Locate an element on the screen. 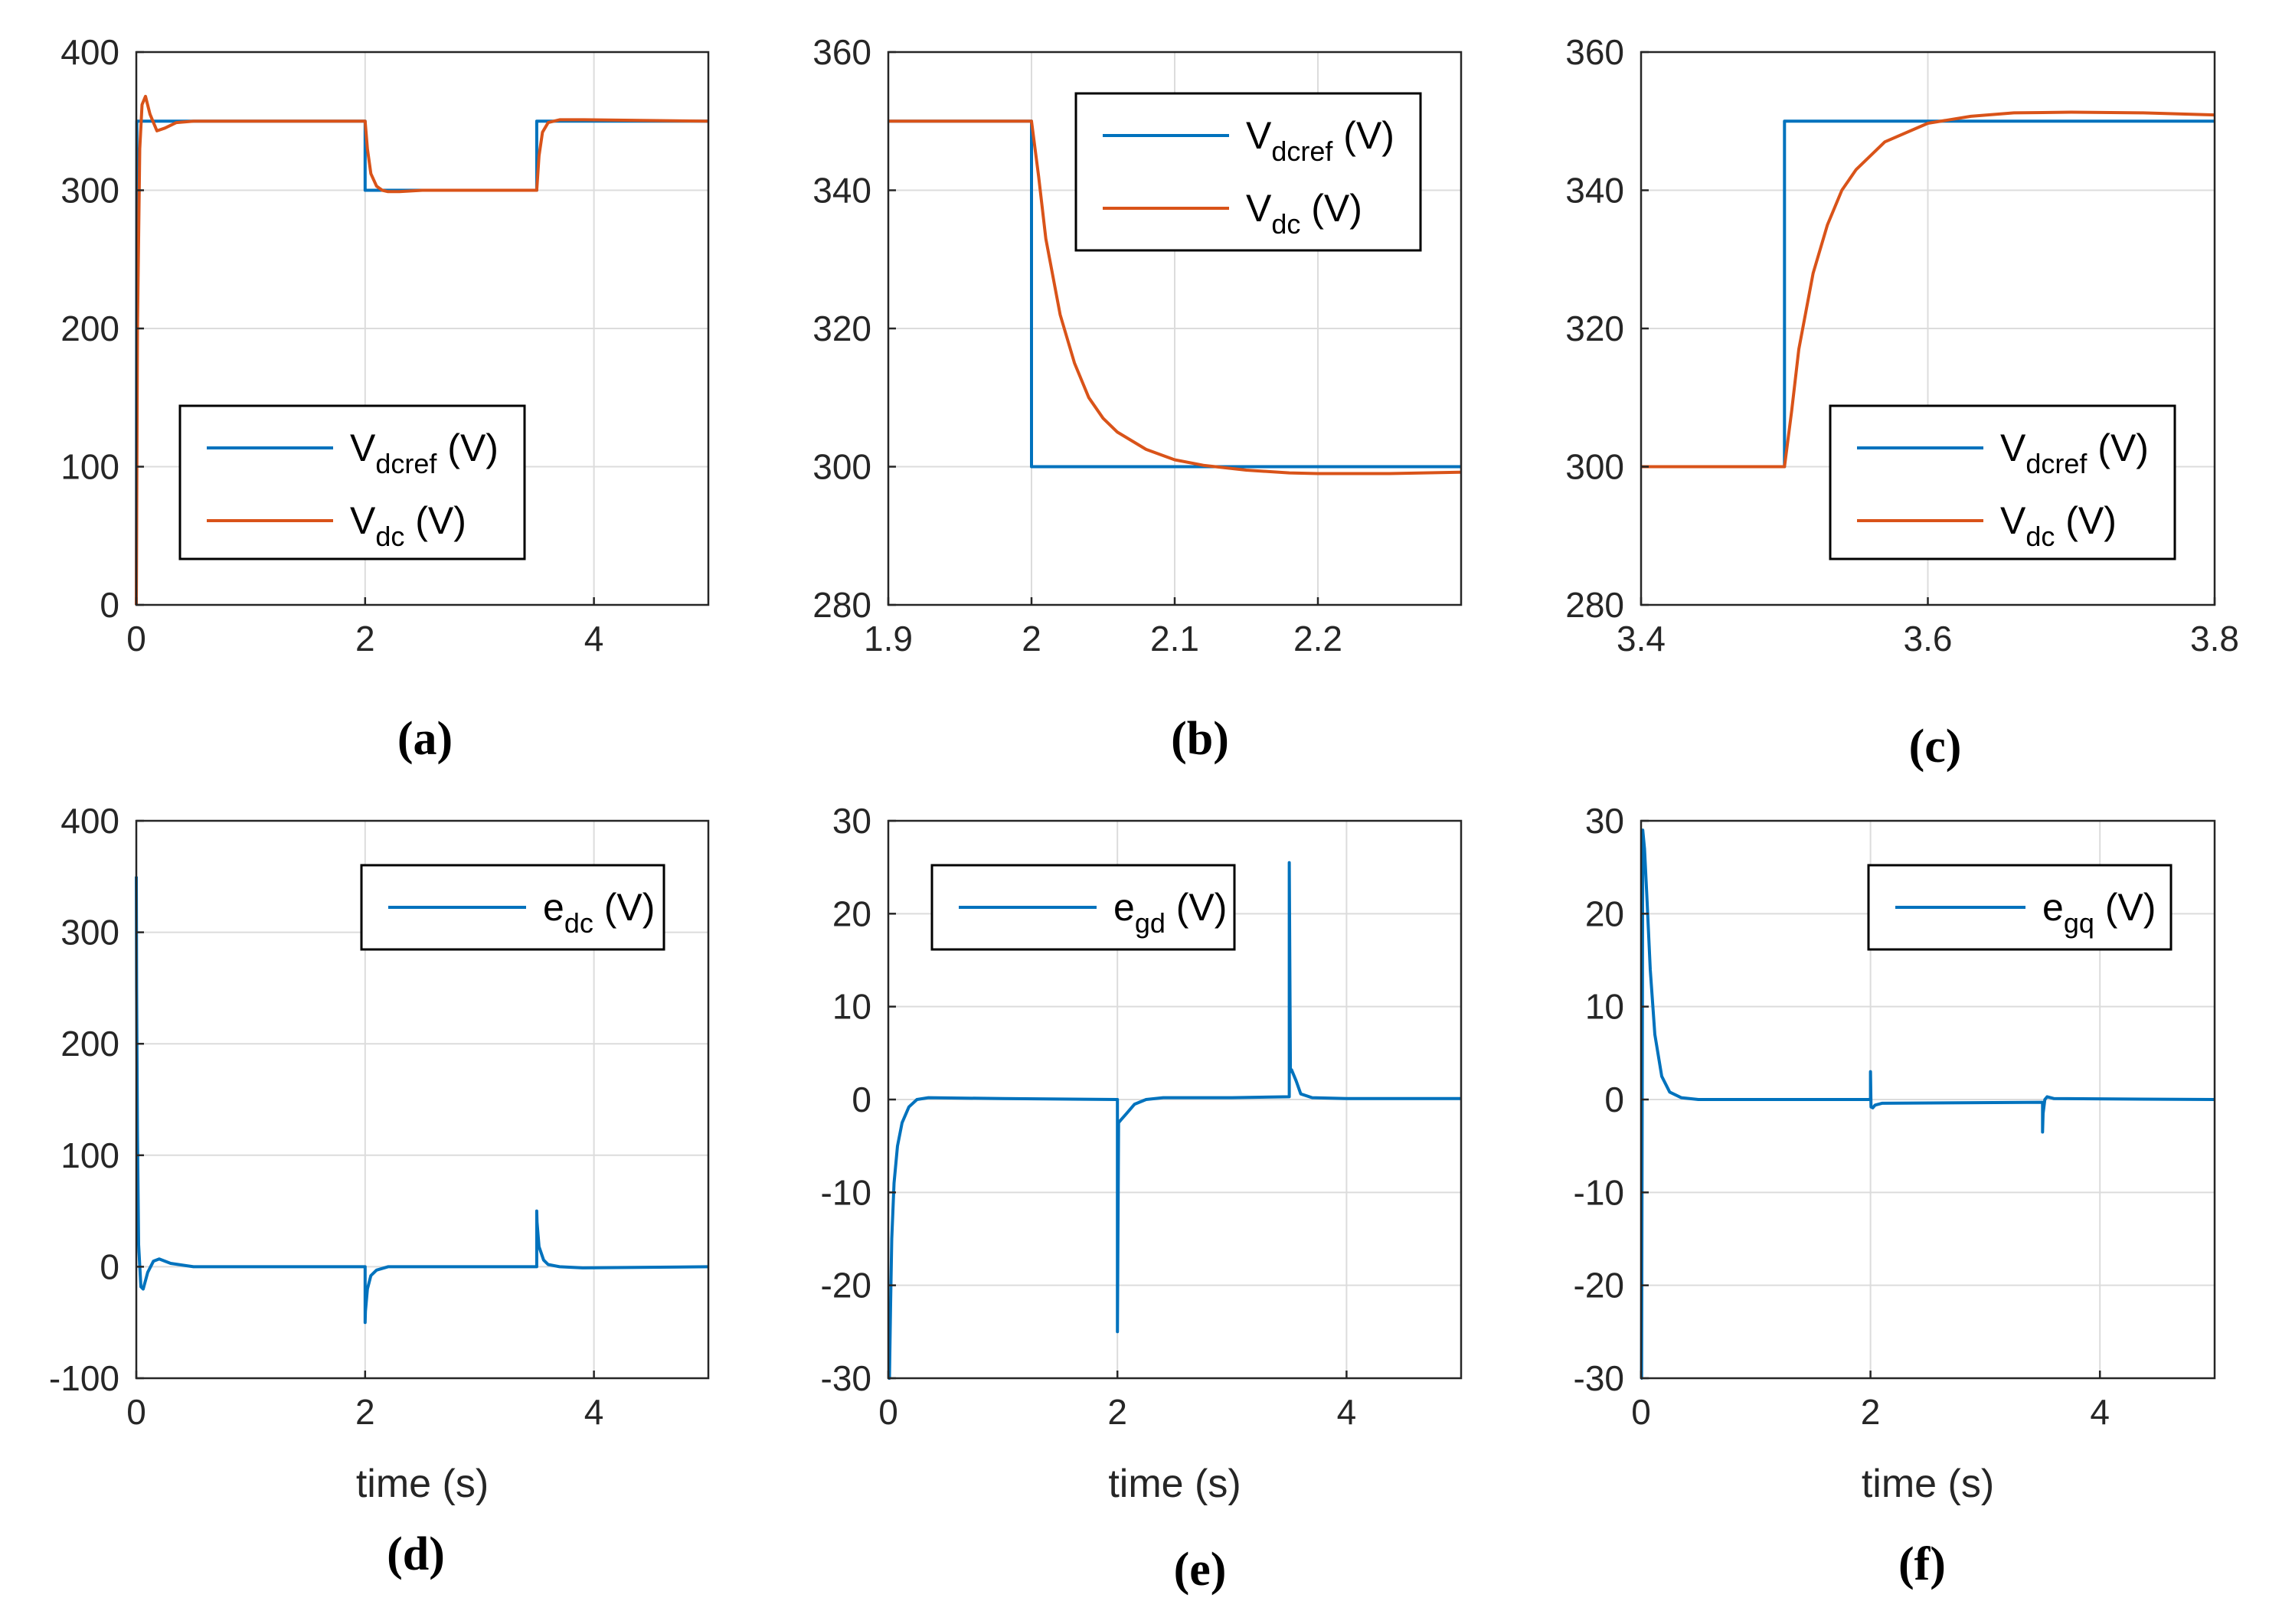 This screenshot has width=2269, height=1624. axes-box is located at coordinates (422, 1099).